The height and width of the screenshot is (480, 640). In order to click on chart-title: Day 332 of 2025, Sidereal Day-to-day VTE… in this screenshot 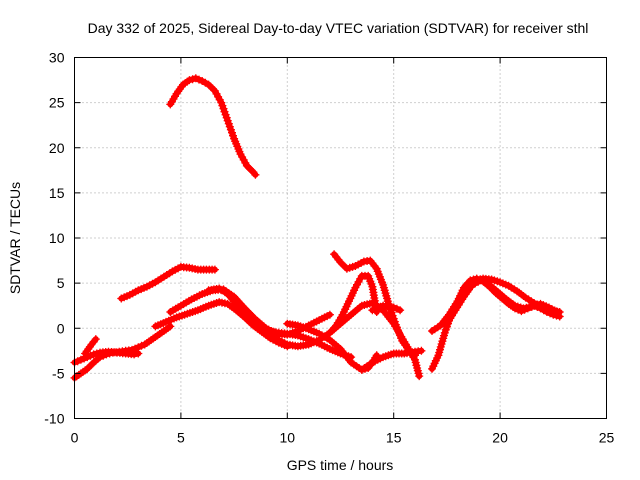, I will do `click(338, 28)`.